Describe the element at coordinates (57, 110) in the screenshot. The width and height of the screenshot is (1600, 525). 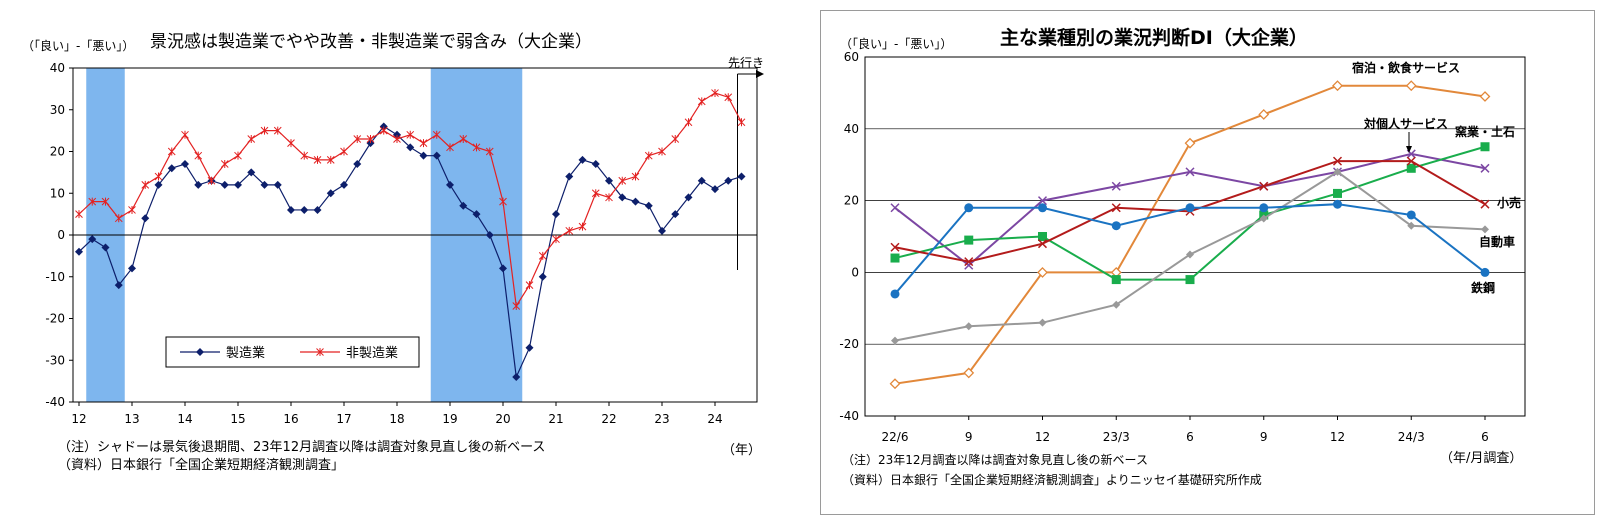
I see `y-tick-label: 30` at that location.